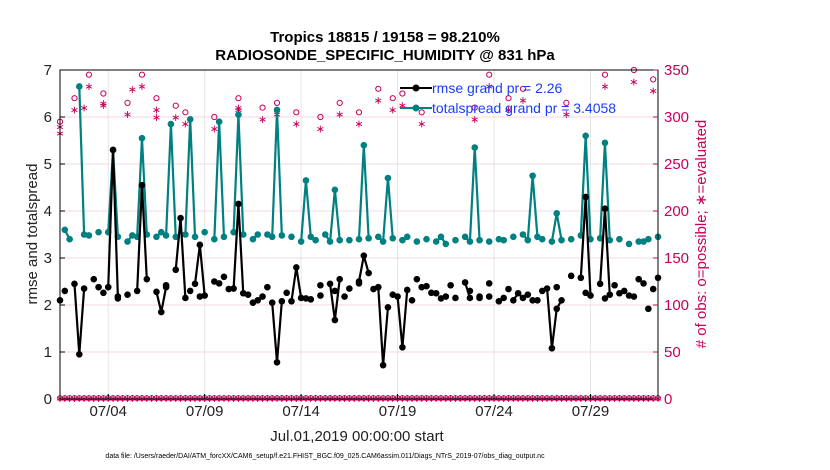  Describe the element at coordinates (653, 91) in the screenshot. I see `obs-evaluated-point-123: ∗` at that location.